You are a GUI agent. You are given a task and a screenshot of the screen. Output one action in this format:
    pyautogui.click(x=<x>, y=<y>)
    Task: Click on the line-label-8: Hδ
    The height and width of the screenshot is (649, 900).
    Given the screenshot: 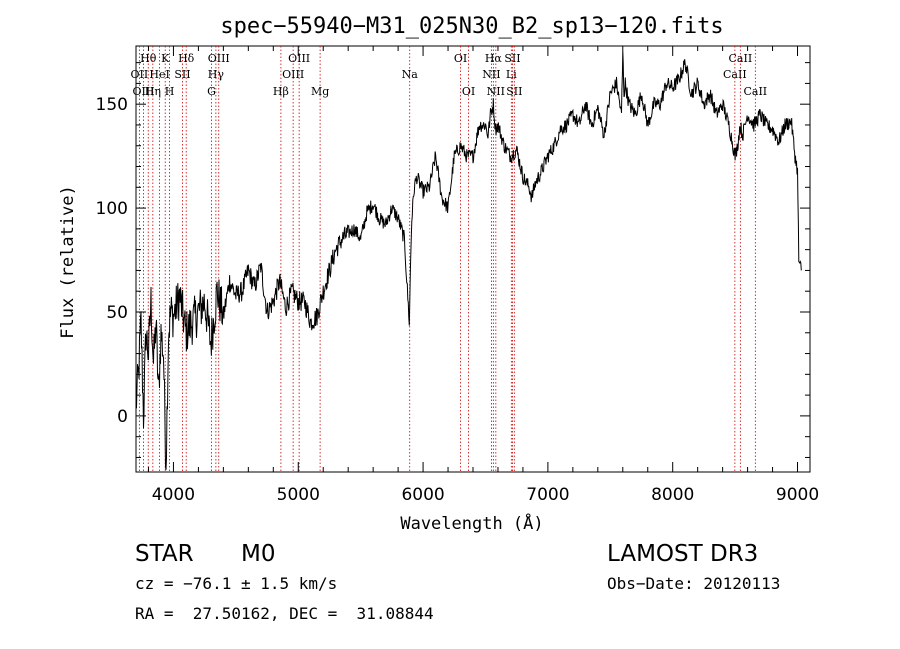 What is the action you would take?
    pyautogui.click(x=186, y=58)
    